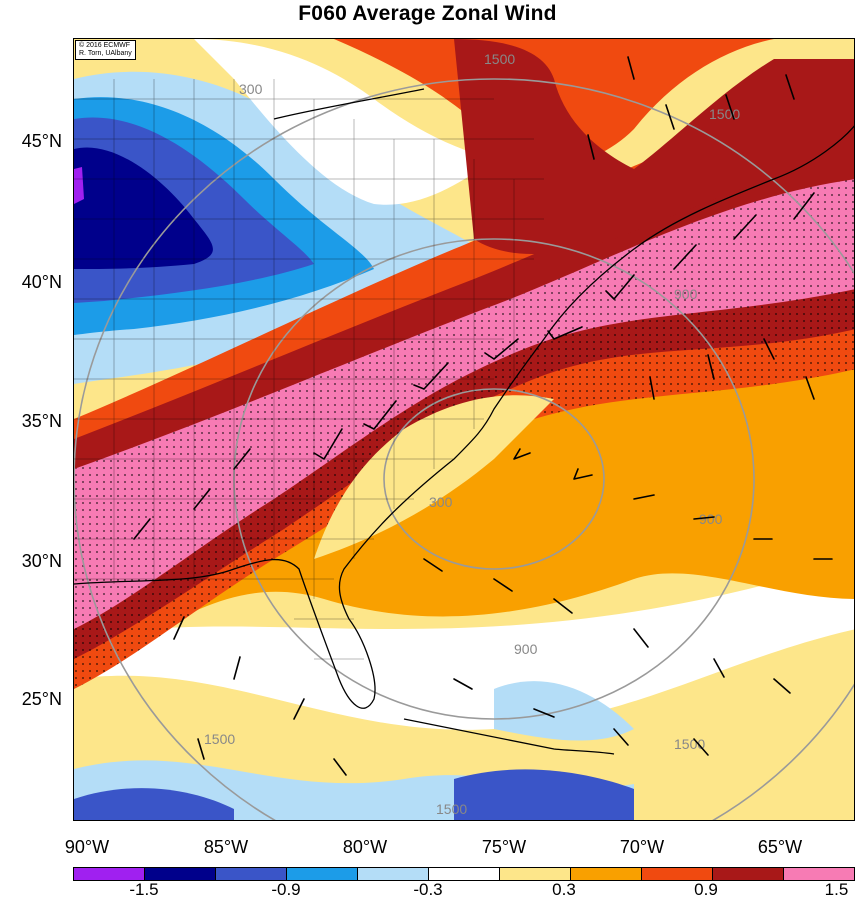 The height and width of the screenshot is (900, 855). I want to click on credit-line: R. Torn, UAlbany, so click(105, 53).